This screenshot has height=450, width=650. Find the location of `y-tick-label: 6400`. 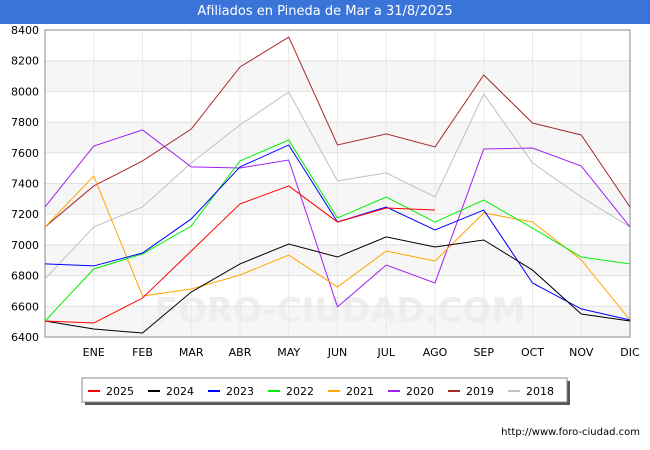

y-tick-label: 6400 is located at coordinates (25, 337).